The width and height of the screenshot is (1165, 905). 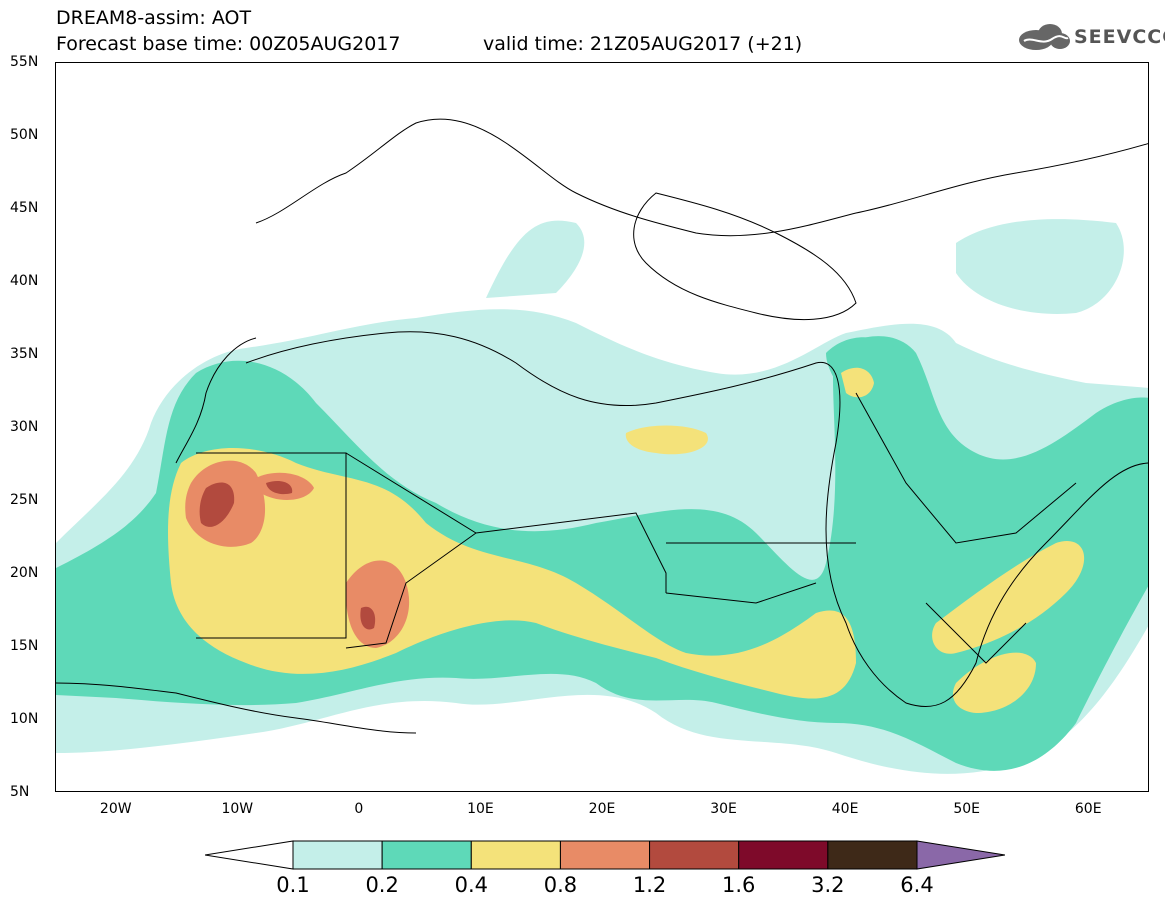 I want to click on aot-band-0.4-arabia, so click(x=1008, y=597).